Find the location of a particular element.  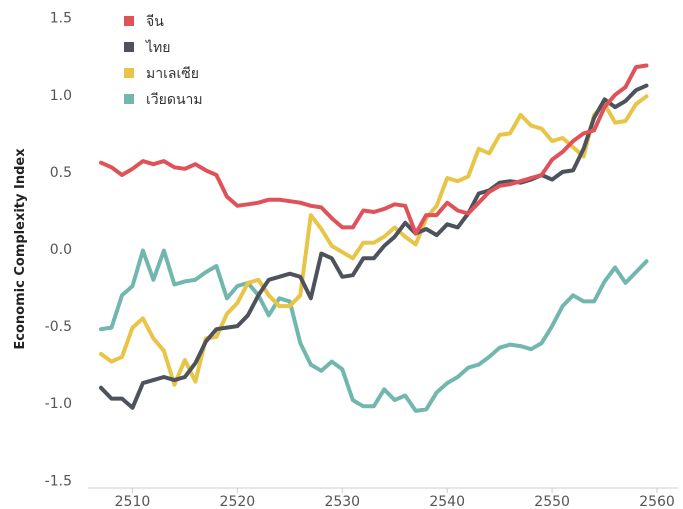

x-tick-label: 2560 is located at coordinates (657, 501).